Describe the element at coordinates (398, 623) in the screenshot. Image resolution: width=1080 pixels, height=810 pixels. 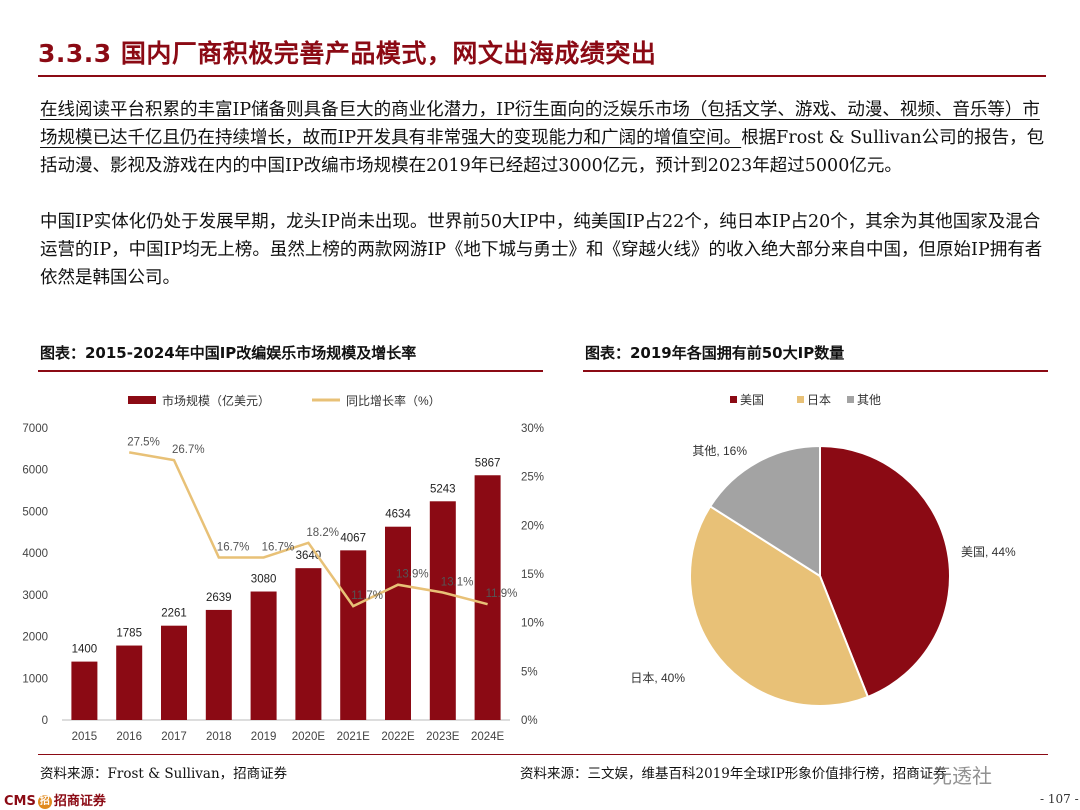
I see `bar-2022E` at that location.